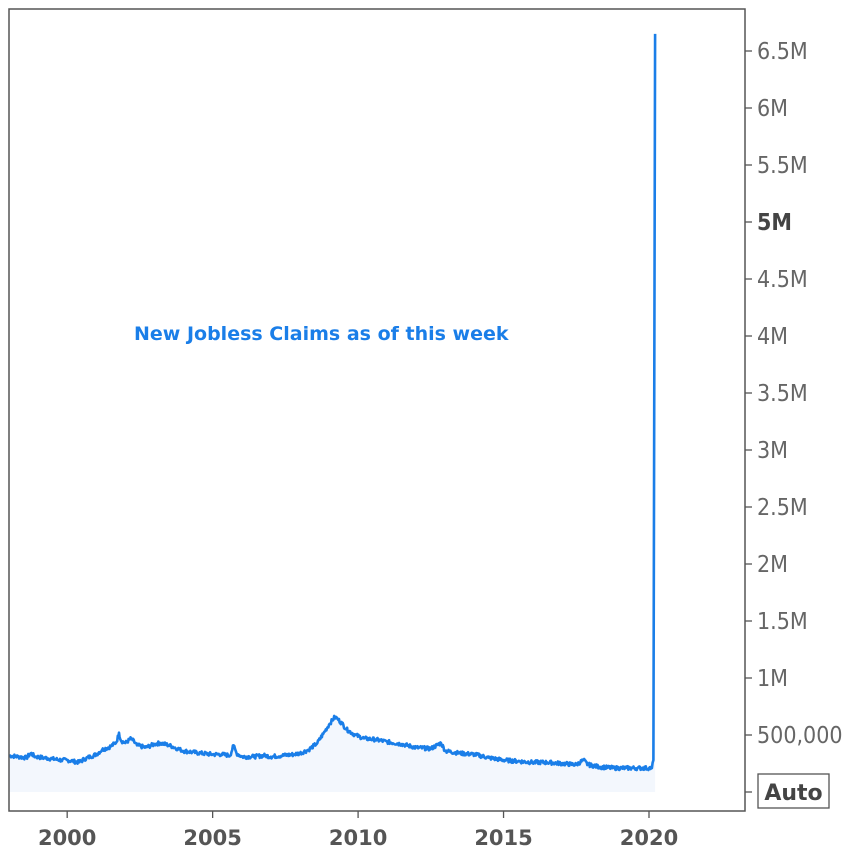 Image resolution: width=861 pixels, height=856 pixels. I want to click on y-tick-label: 5M, so click(774, 223).